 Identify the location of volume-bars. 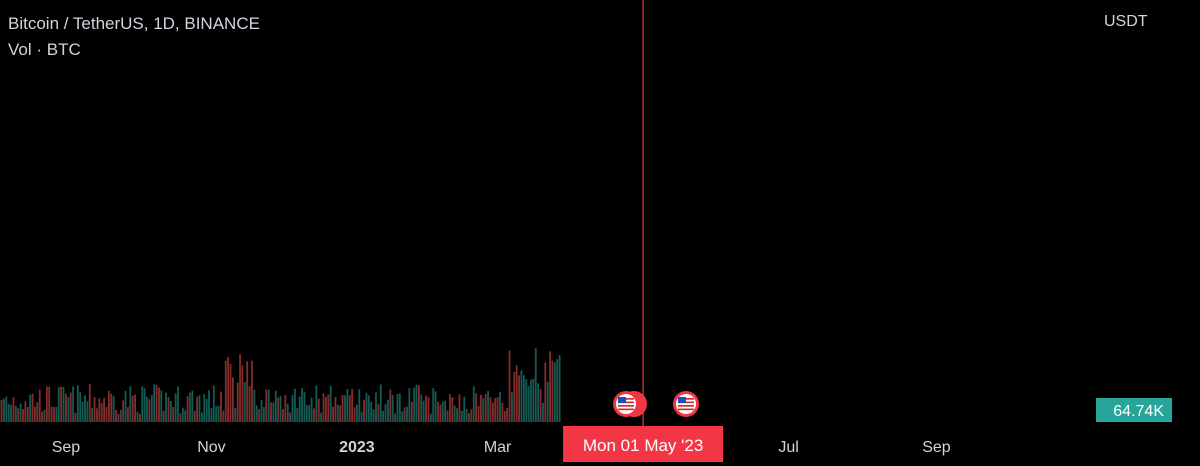
(280, 385).